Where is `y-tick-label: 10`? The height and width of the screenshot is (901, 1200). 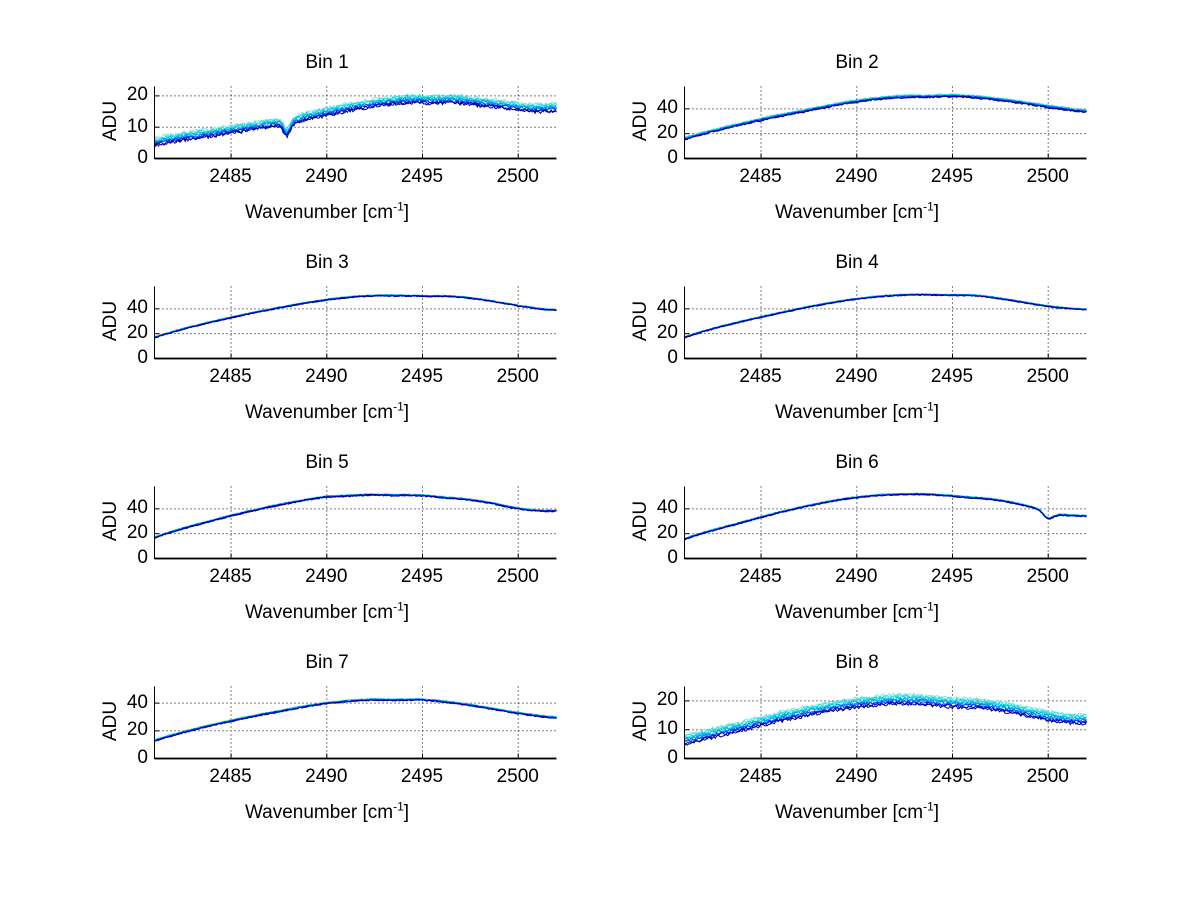 y-tick-label: 10 is located at coordinates (667, 729).